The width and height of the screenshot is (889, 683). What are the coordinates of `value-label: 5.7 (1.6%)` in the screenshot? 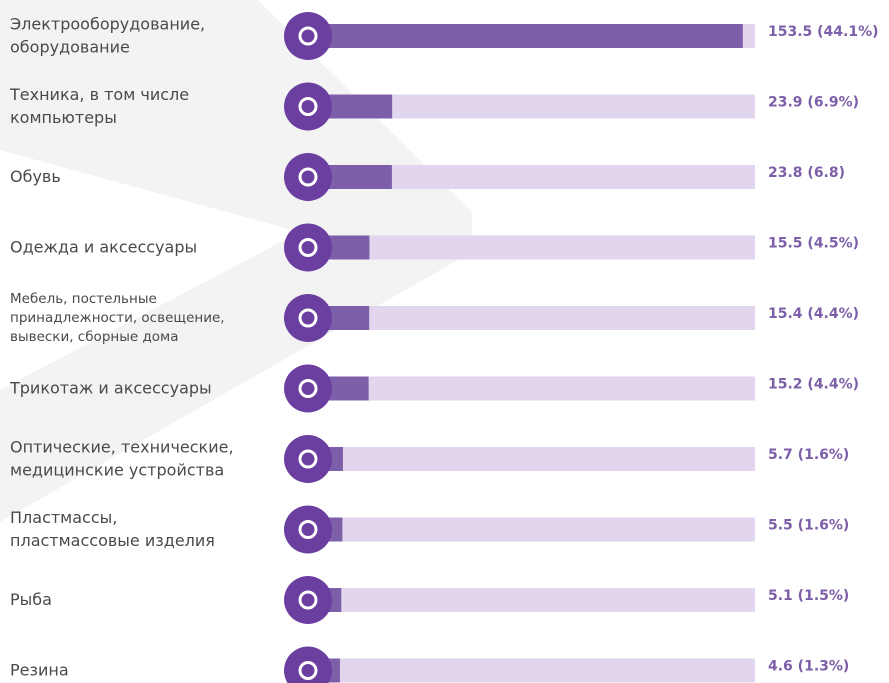 It's located at (808, 455).